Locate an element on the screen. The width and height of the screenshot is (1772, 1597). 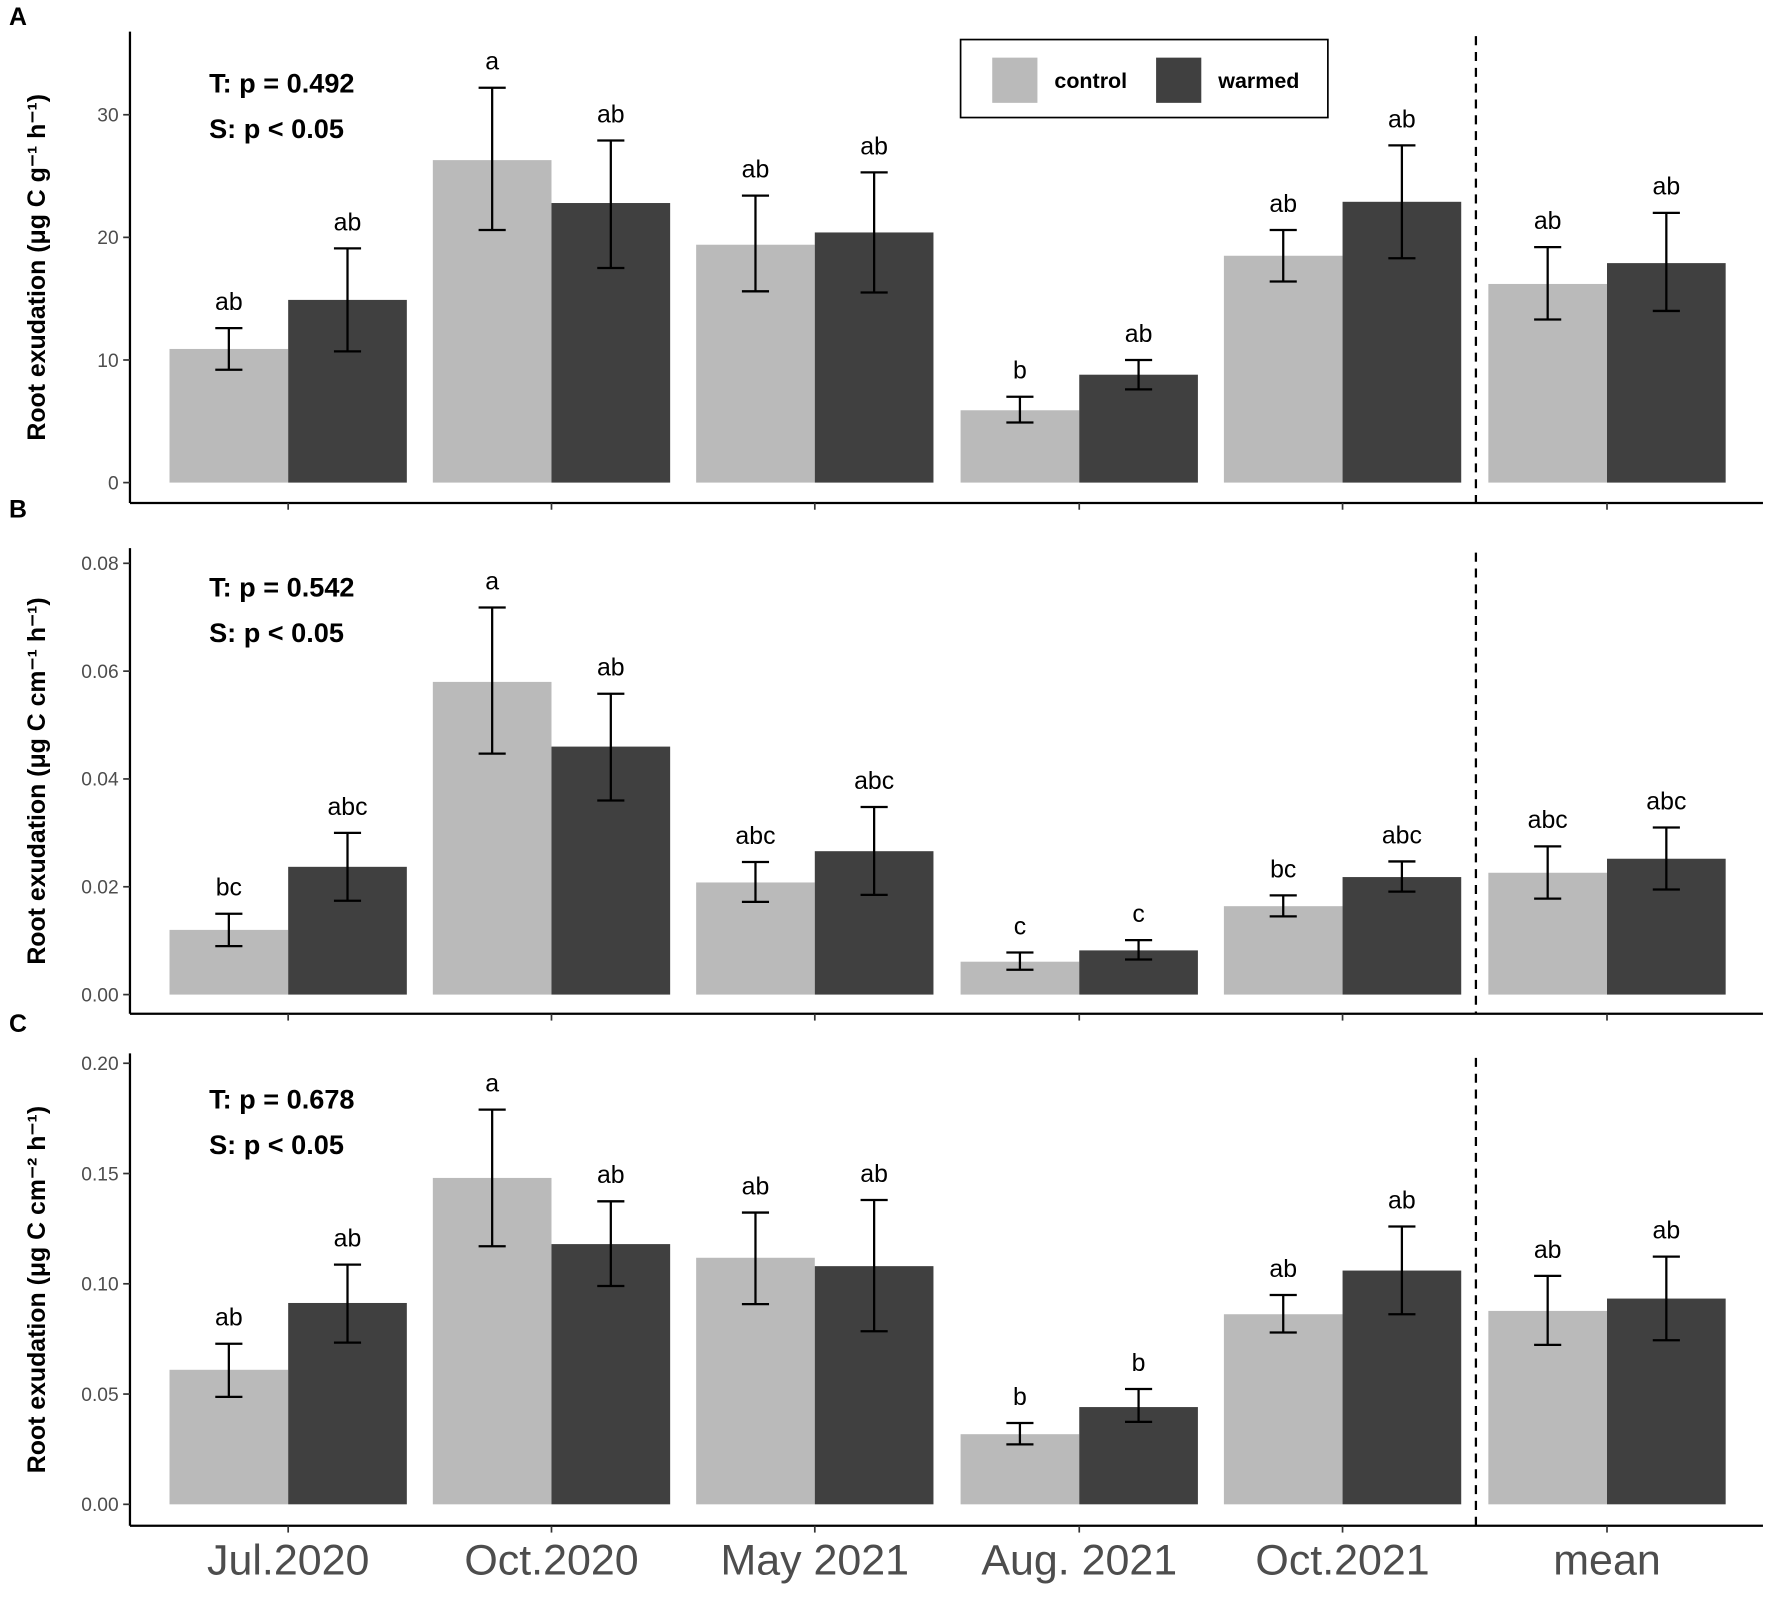
y-tick-label: 0.08 is located at coordinates (99, 564).